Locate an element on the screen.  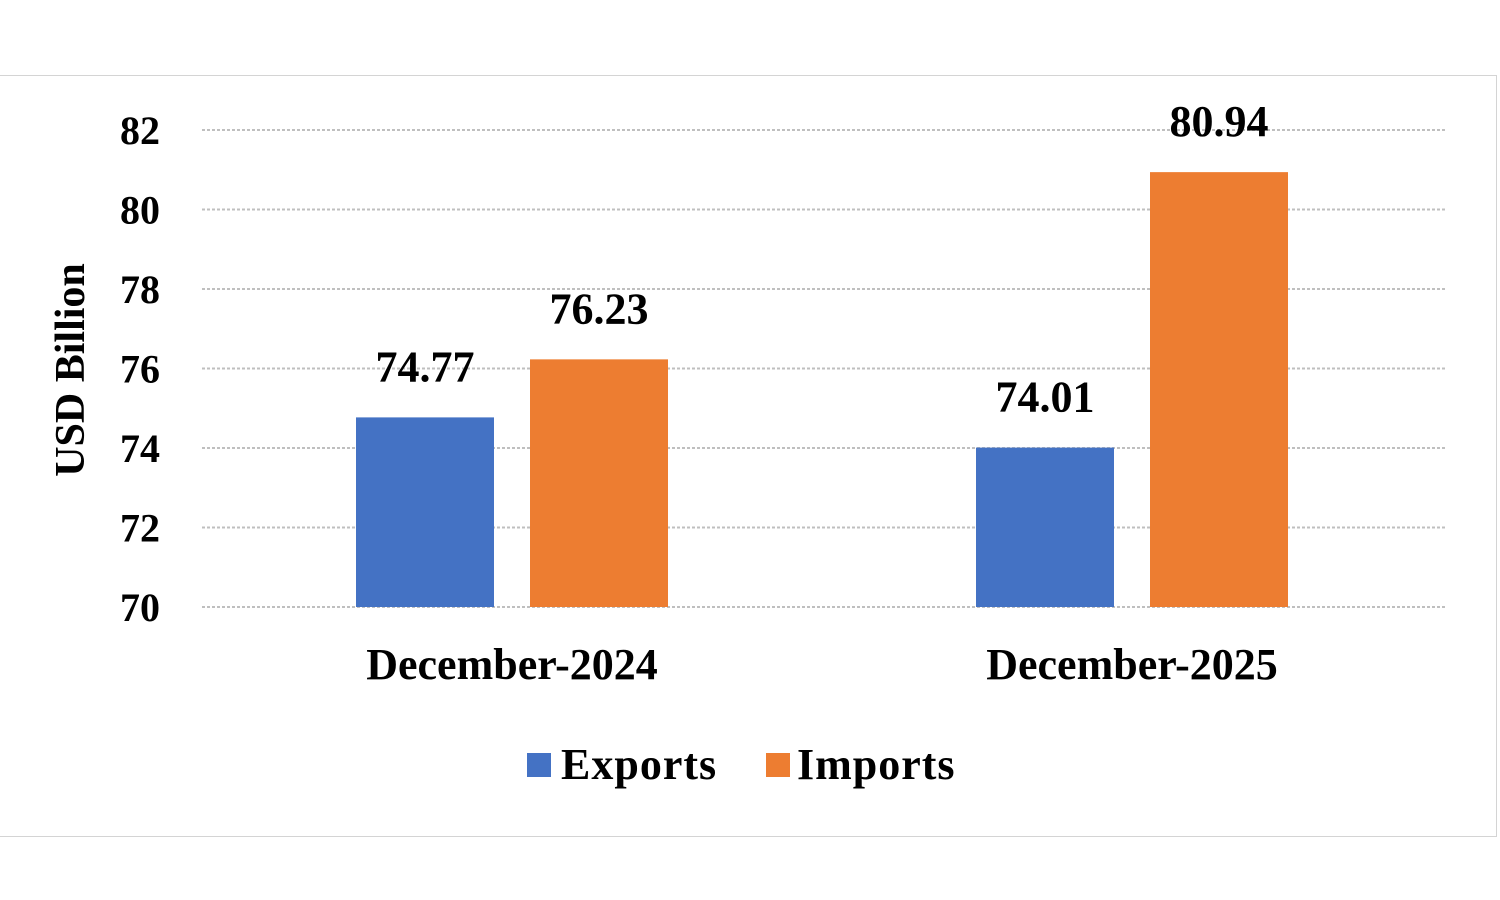
y-tick-label: 76 is located at coordinates (140, 369).